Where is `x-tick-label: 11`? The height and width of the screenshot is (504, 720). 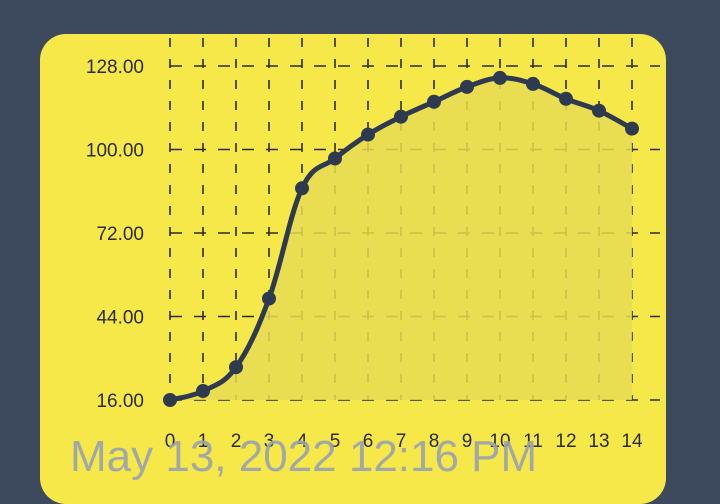 x-tick-label: 11 is located at coordinates (533, 441).